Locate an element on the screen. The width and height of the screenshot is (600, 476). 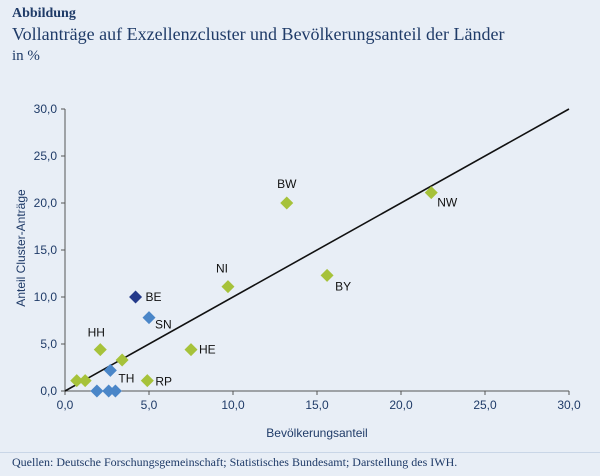
y-tick-label: 25,0 is located at coordinates (46, 156).